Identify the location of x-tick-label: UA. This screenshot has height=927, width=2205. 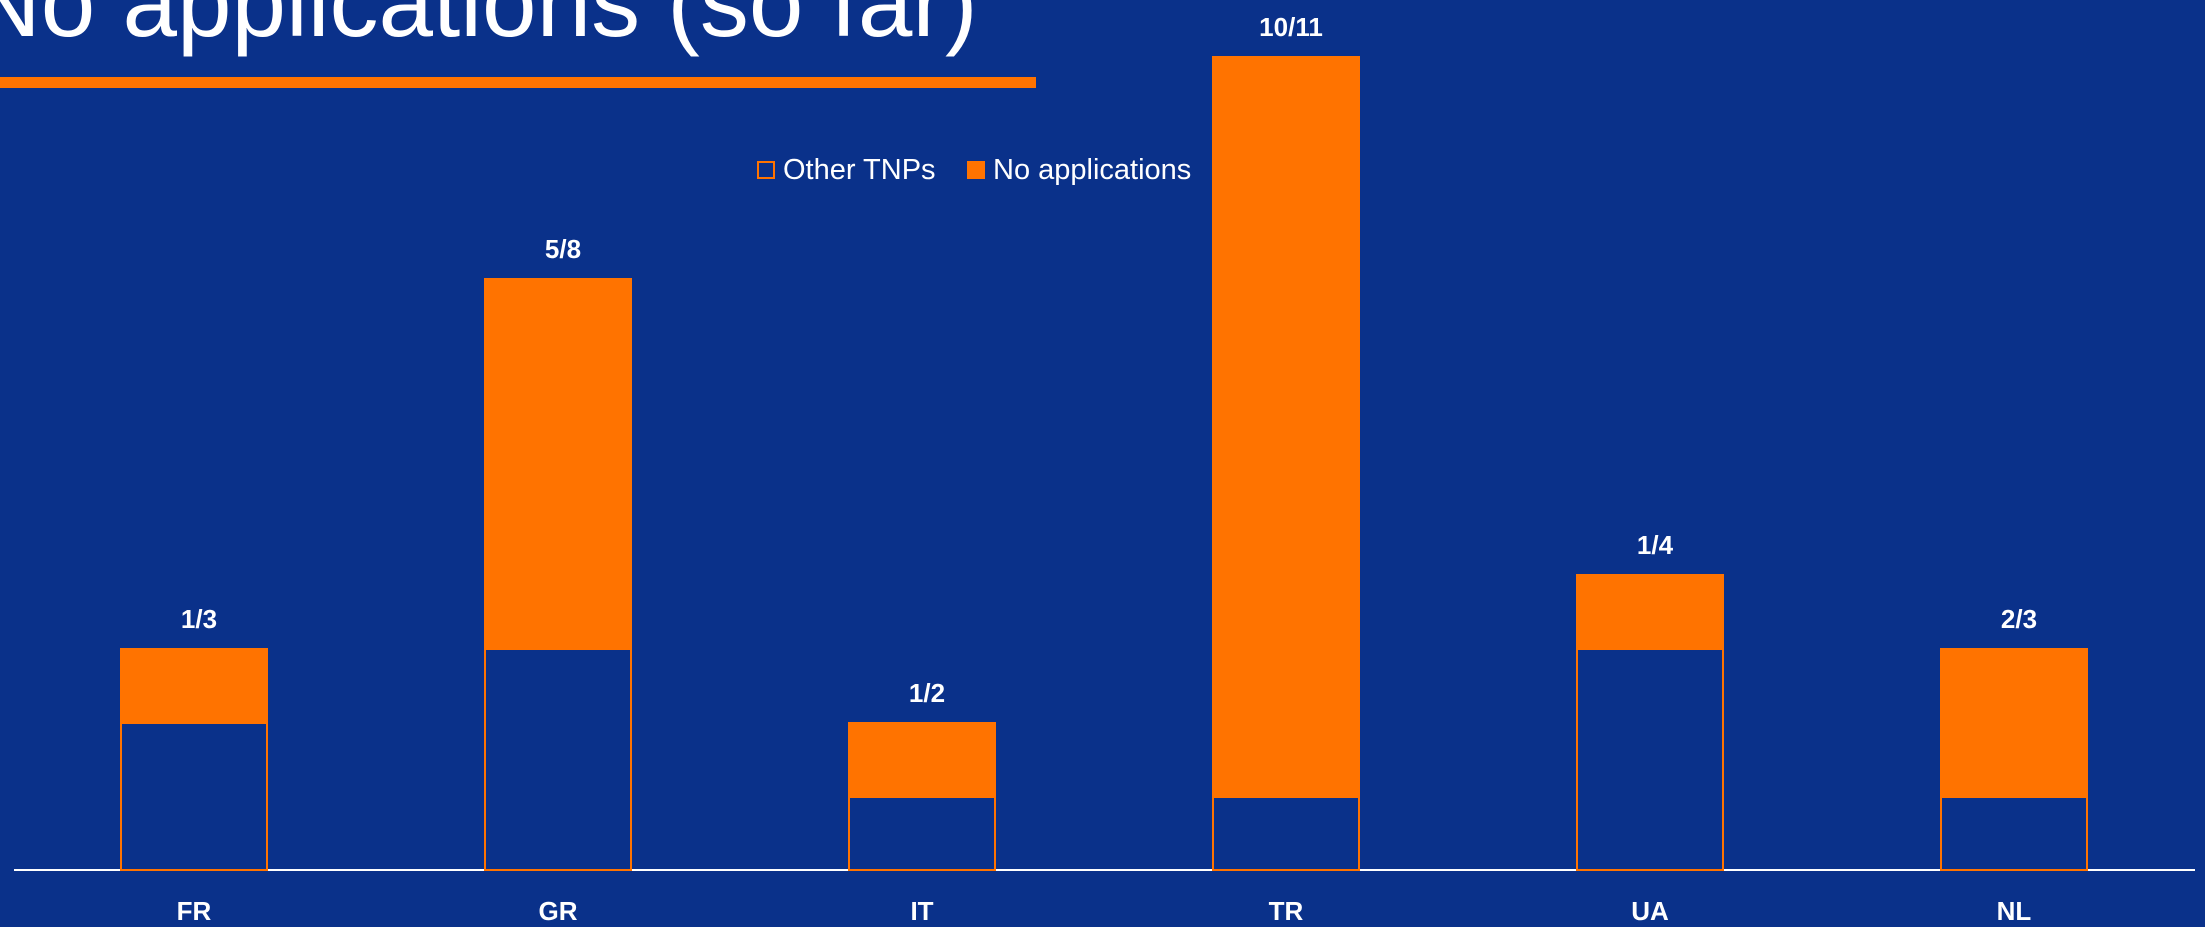
(1650, 911).